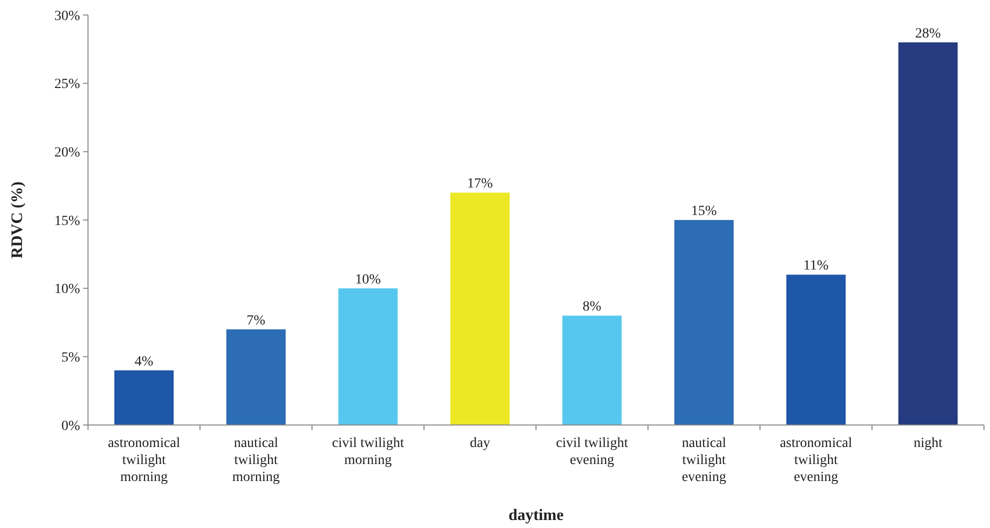  Describe the element at coordinates (816, 460) in the screenshot. I see `x-tick-label: astronomical twilight evening` at that location.